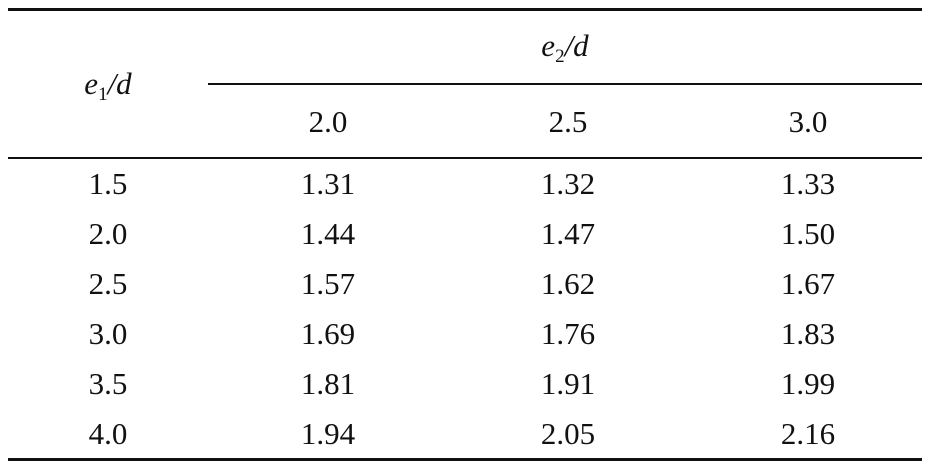  I want to click on subscript: 1, so click(103, 94).